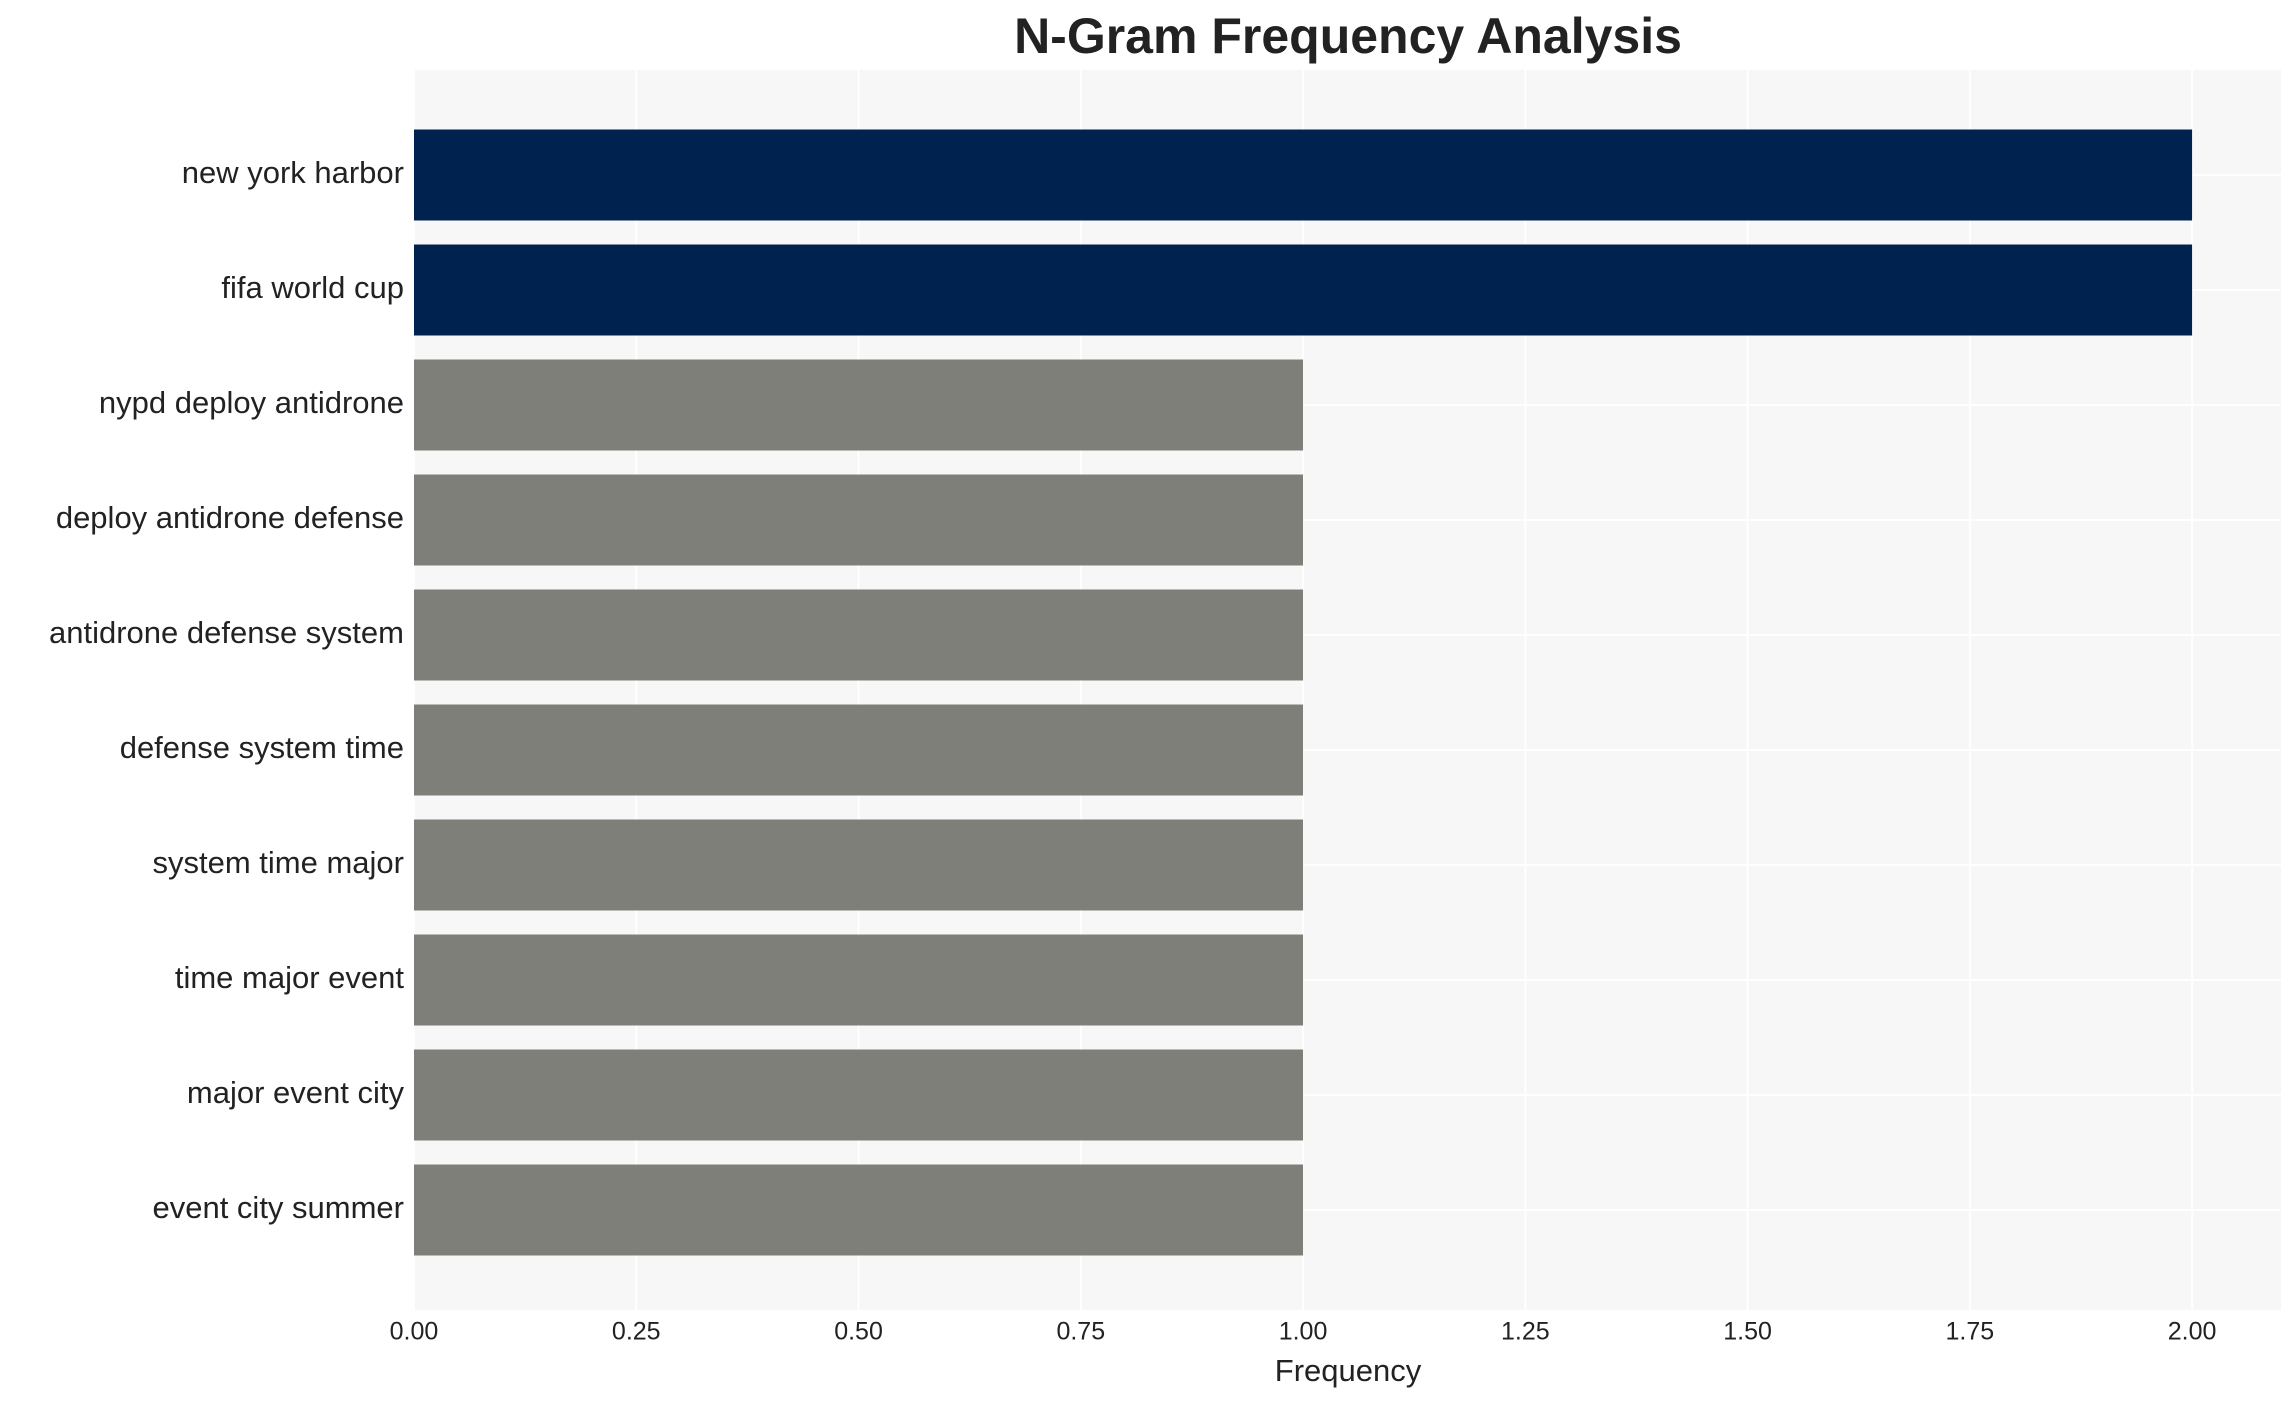 Image resolution: width=2291 pixels, height=1402 pixels. Describe the element at coordinates (296, 1092) in the screenshot. I see `y-tick-label: major event city` at that location.